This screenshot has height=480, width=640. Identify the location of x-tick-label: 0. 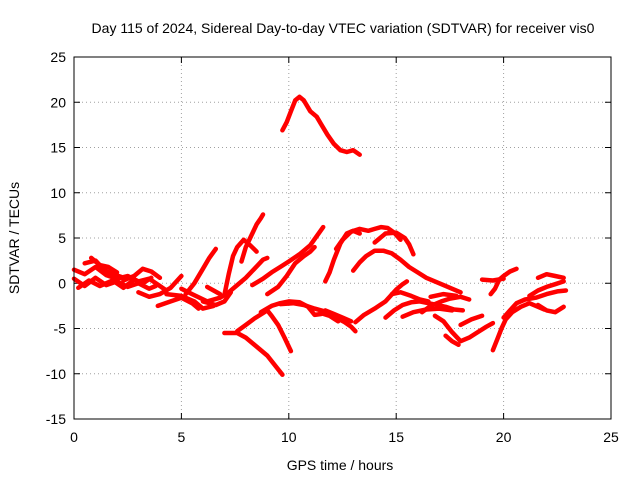
(74, 437).